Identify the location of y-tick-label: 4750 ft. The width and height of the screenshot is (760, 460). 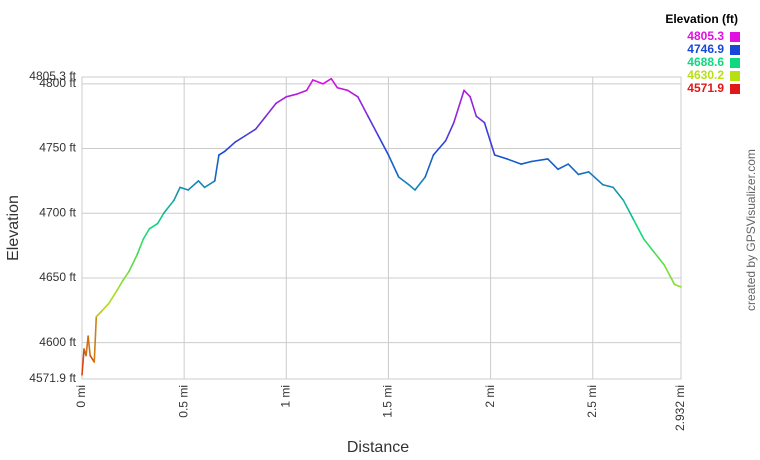
(57, 148).